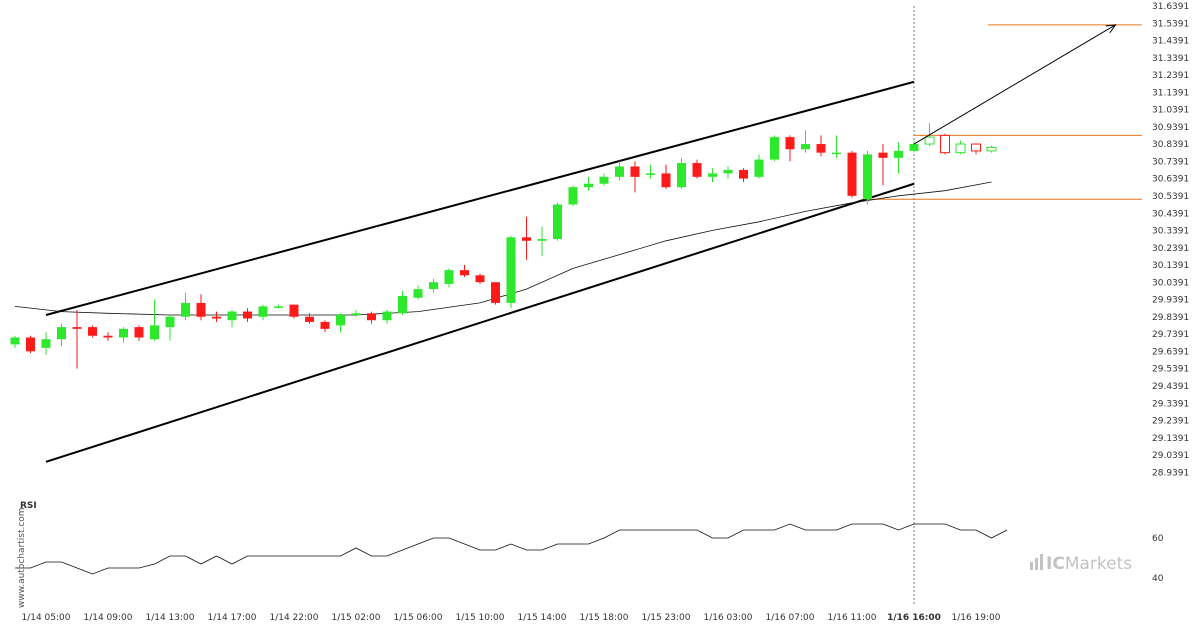  I want to click on price-tick-label: 30.3391, so click(1170, 232).